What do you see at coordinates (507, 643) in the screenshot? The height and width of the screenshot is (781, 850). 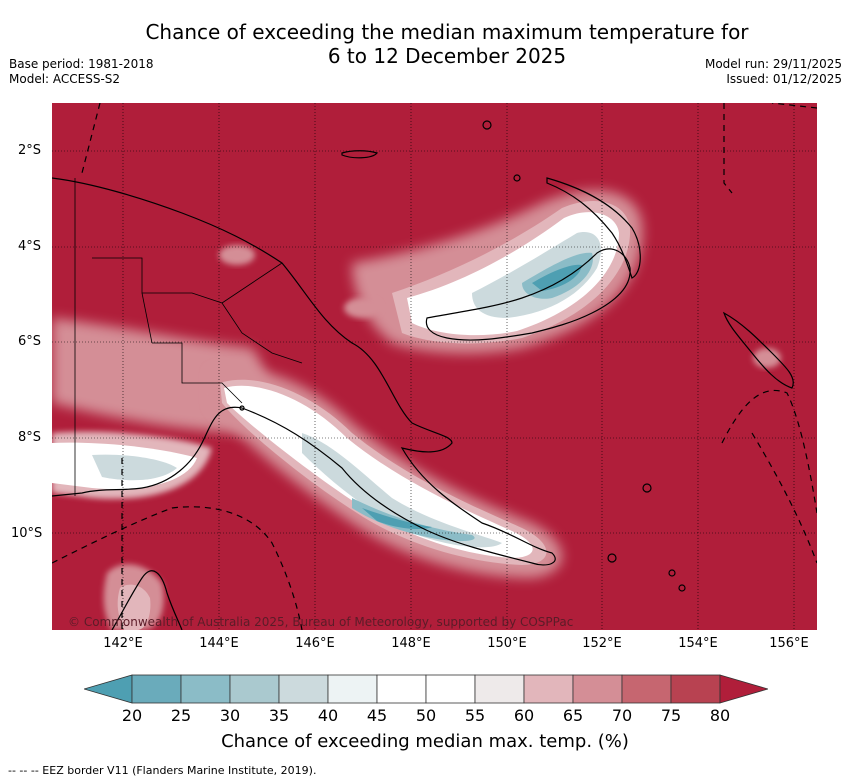 I see `lon-label-150e: 150°E` at bounding box center [507, 643].